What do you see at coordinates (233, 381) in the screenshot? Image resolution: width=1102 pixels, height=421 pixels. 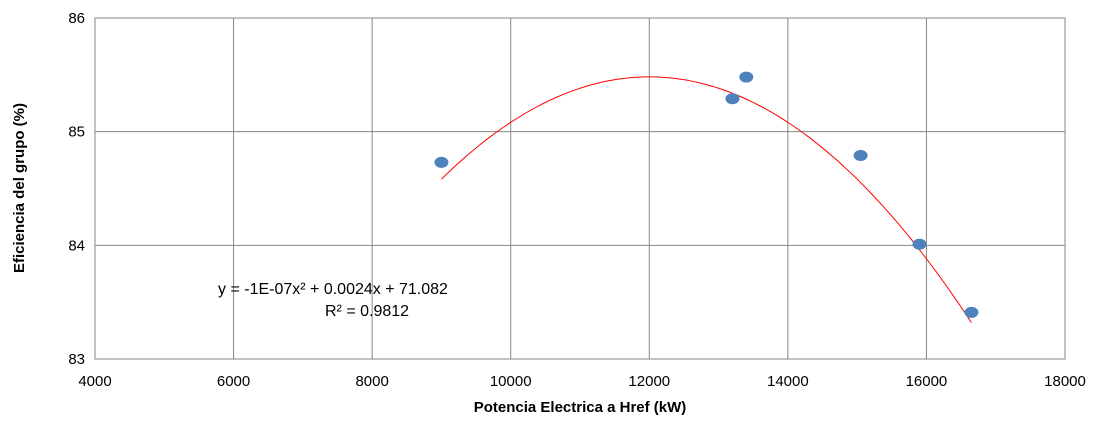 I see `x-tick-label: 6000` at bounding box center [233, 381].